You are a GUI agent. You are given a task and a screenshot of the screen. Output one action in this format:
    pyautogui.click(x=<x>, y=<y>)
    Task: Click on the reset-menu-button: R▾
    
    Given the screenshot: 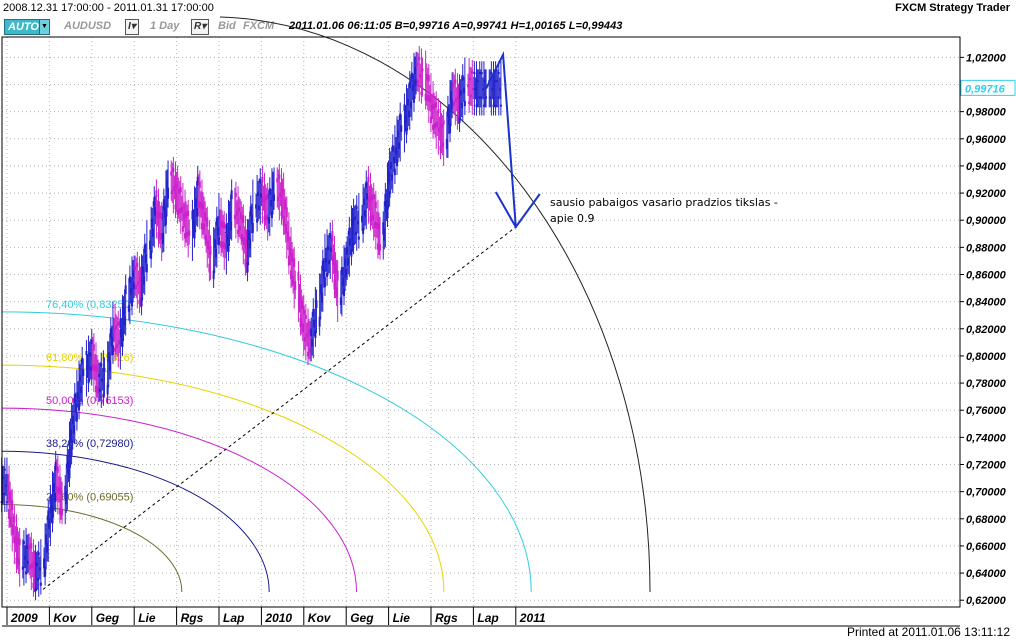 What is the action you would take?
    pyautogui.click(x=200, y=27)
    